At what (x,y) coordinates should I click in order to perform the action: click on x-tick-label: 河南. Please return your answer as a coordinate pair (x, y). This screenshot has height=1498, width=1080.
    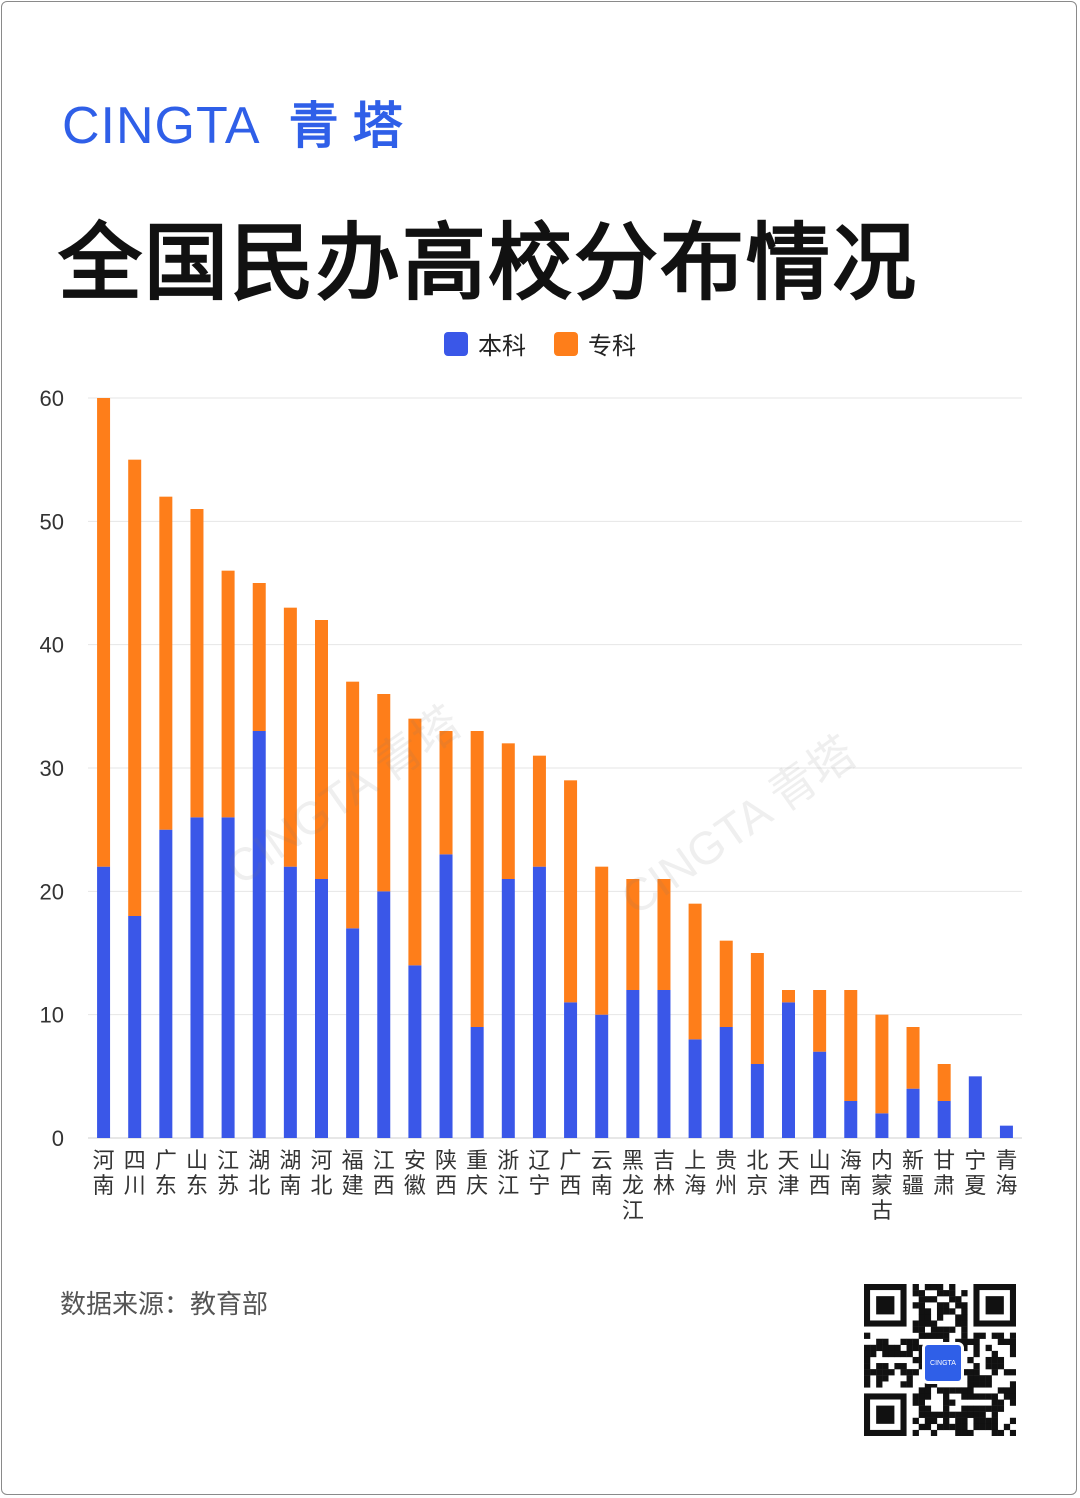
    Looking at the image, I should click on (104, 1174).